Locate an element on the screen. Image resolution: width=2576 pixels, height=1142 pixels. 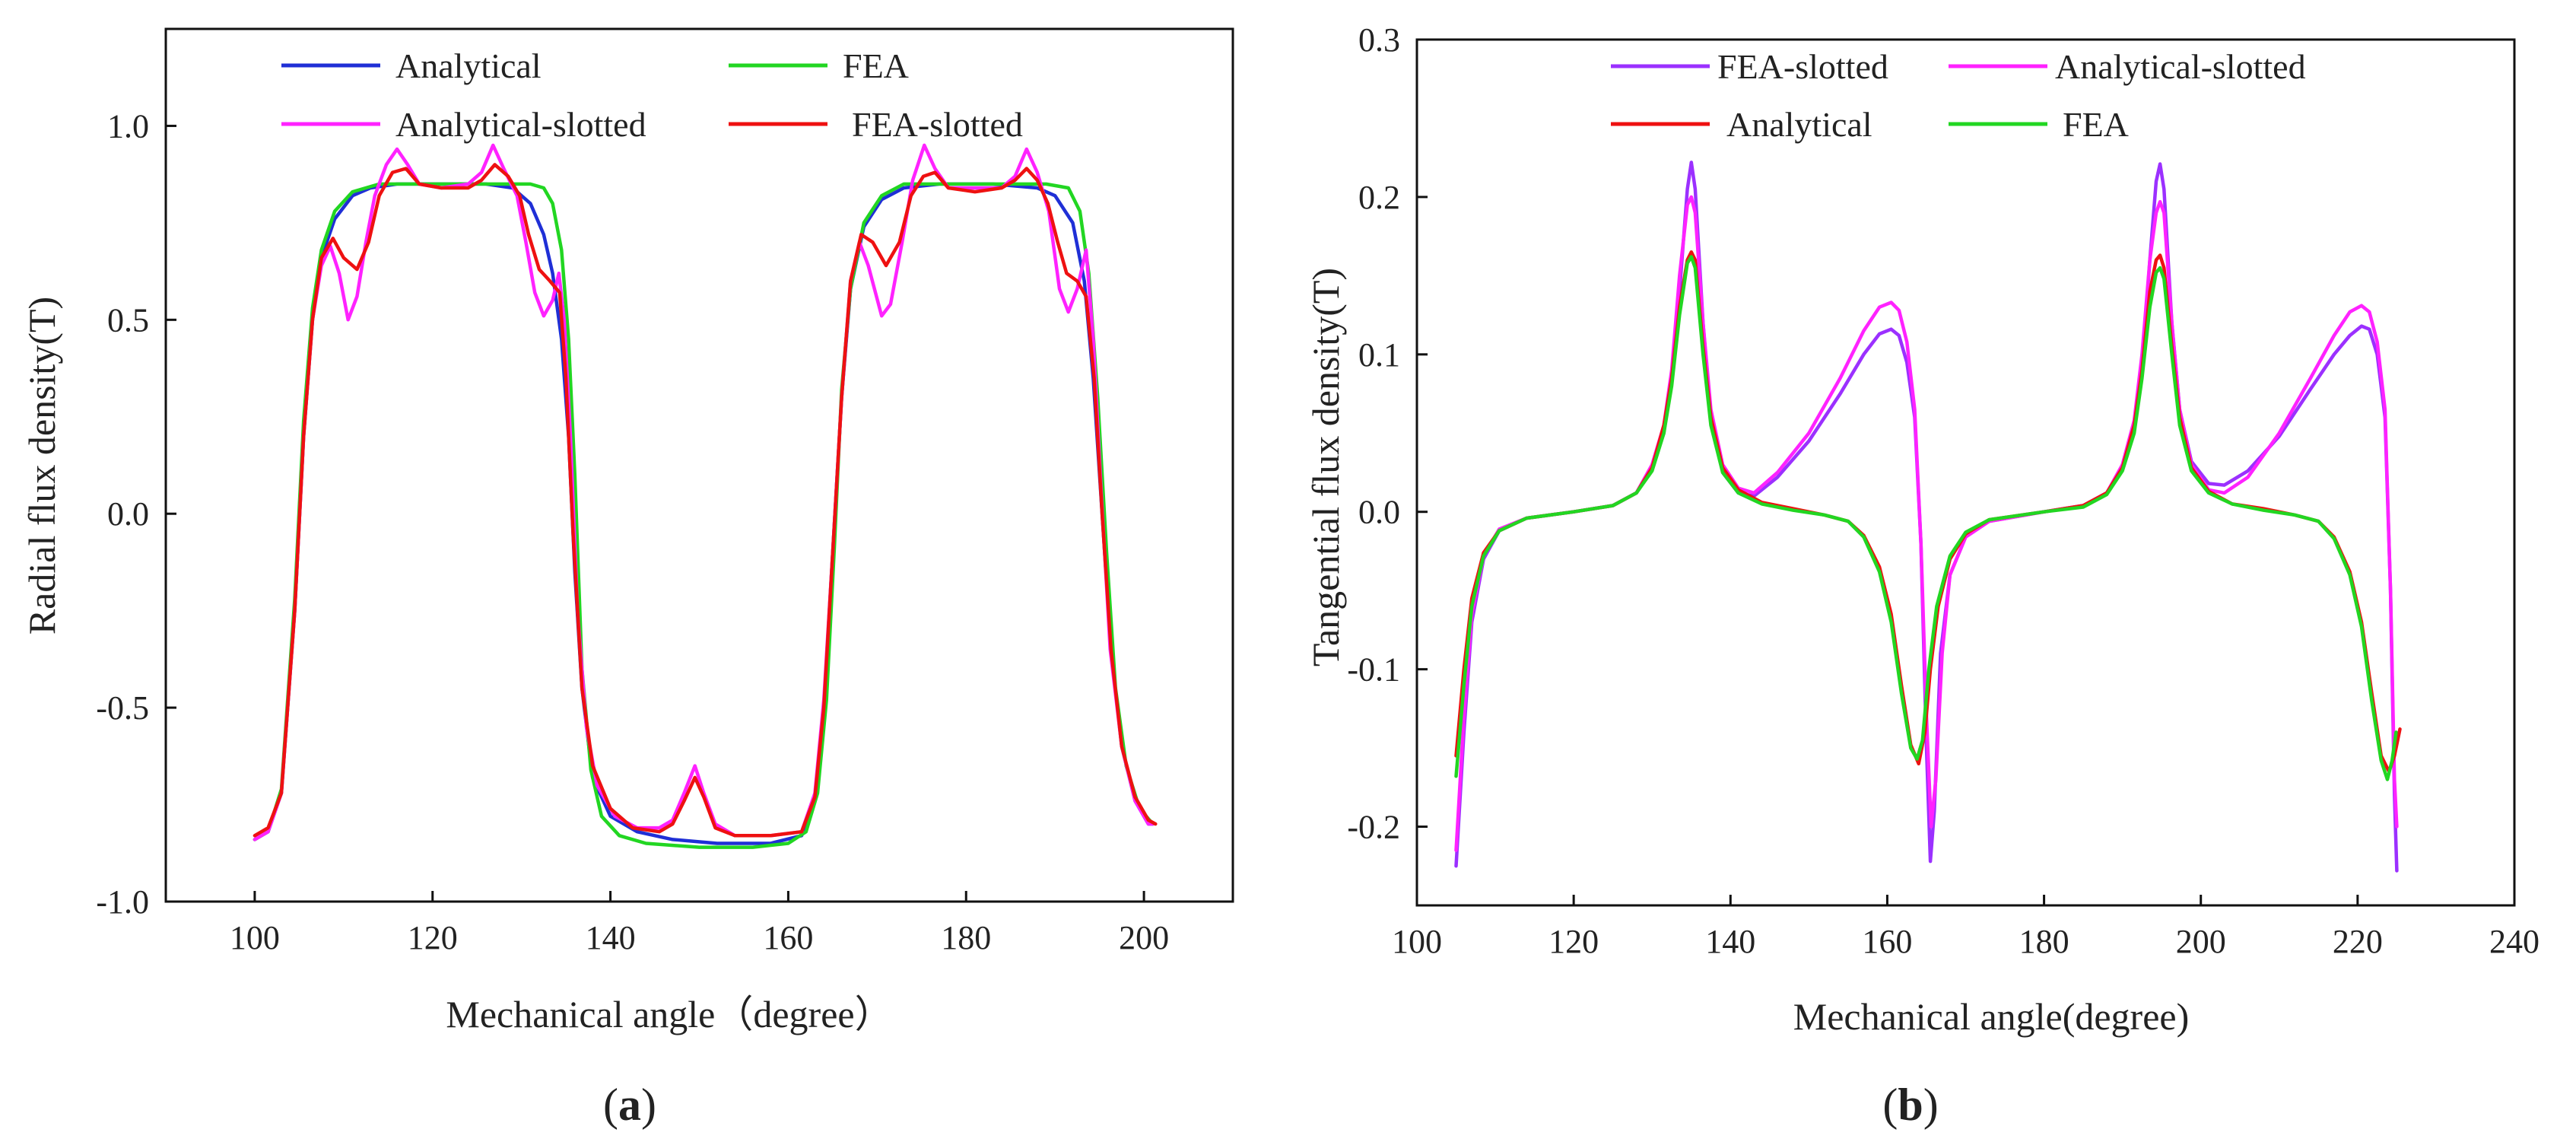
panel-b-legend-label-analytical: Analytical is located at coordinates (1799, 124).